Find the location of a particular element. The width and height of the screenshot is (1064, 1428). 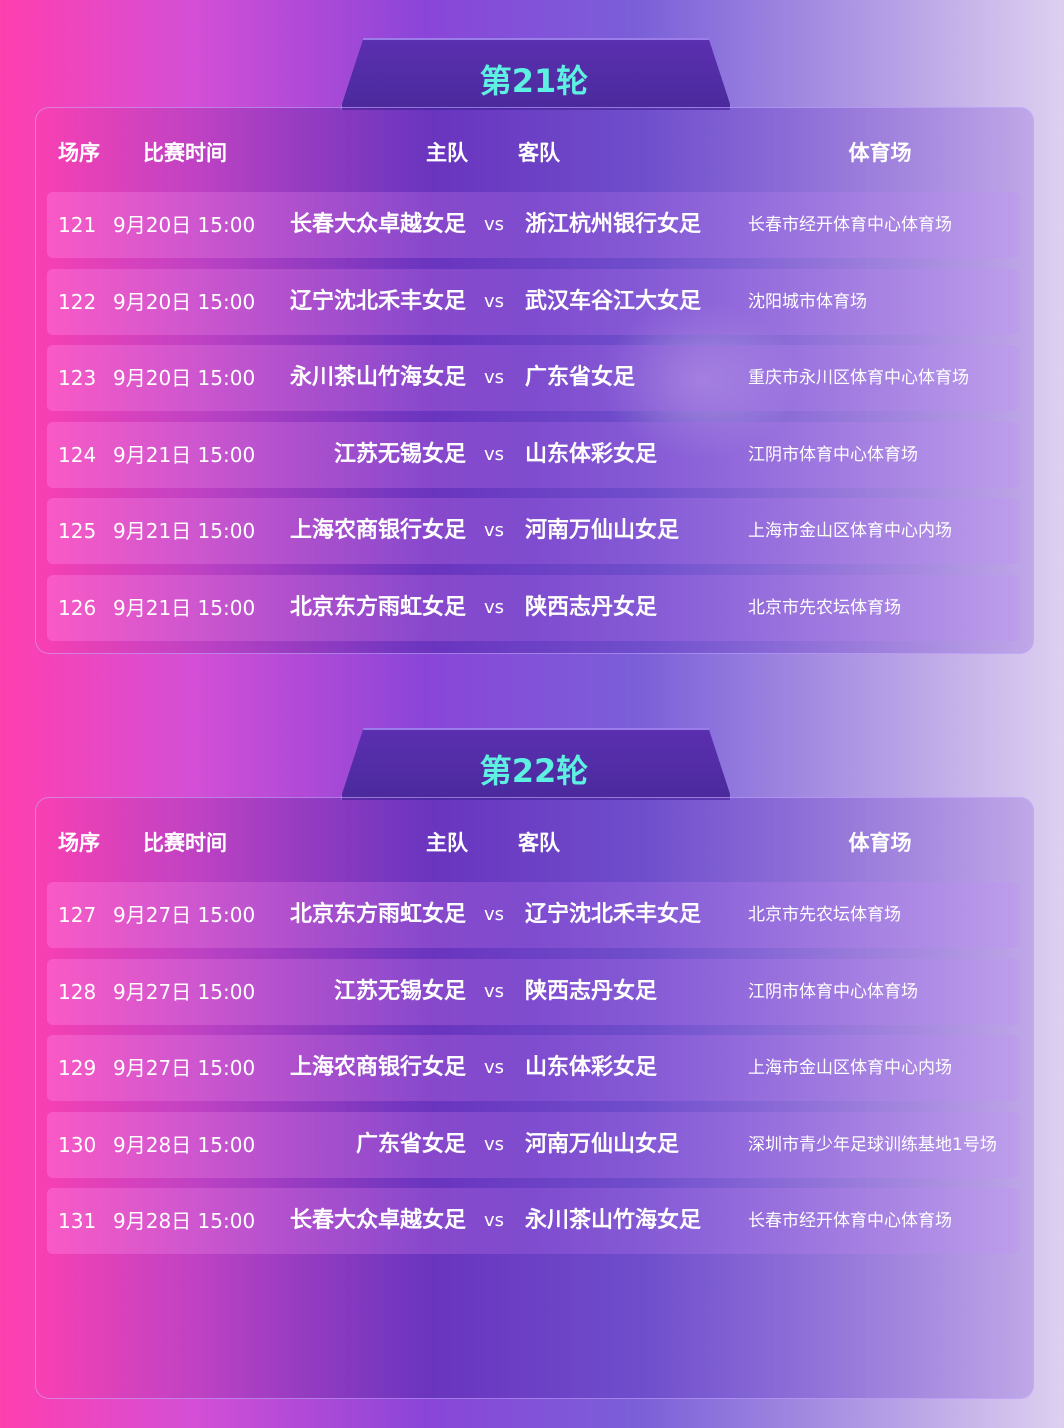

venue: 深圳市青少年足球训练基地1号场 is located at coordinates (872, 1144).